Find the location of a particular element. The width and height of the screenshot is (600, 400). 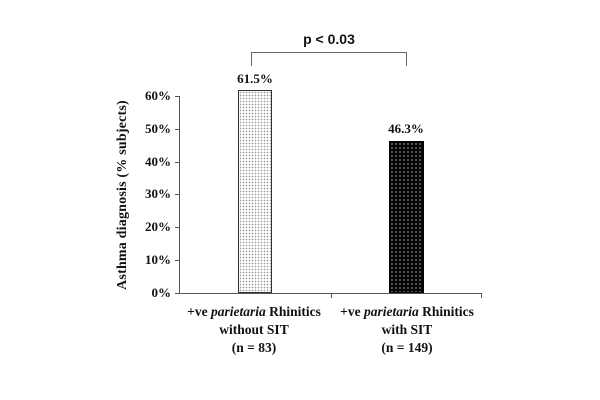

y-tick-label: 20% is located at coordinates (158, 226).